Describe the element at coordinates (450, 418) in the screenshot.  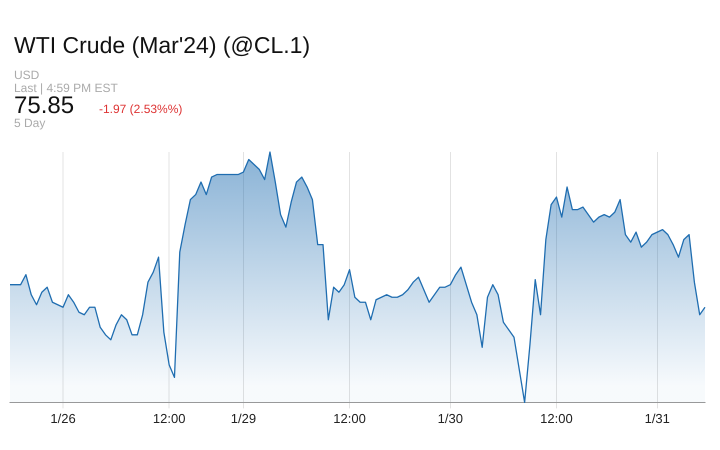
I see `x-tick-label: 1/30` at that location.